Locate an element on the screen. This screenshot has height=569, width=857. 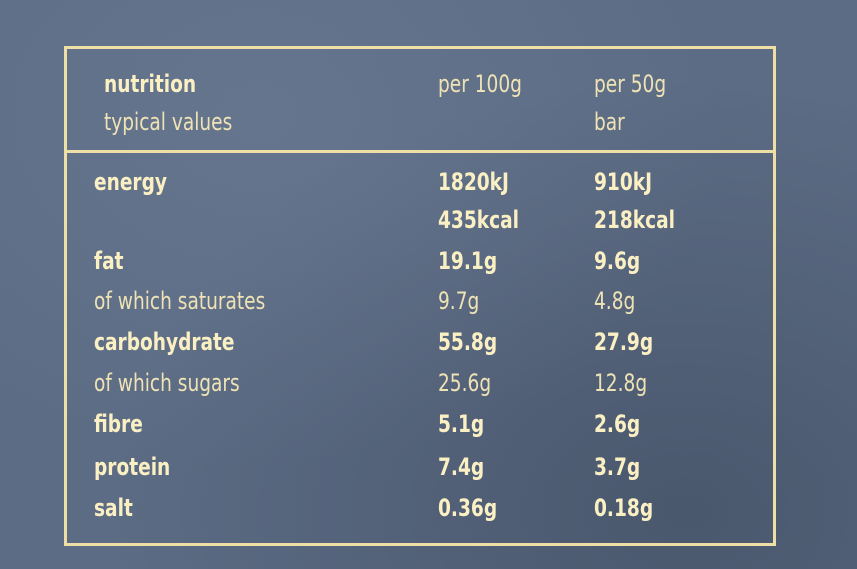
row-label-sugars: of which sugars is located at coordinates (167, 383).